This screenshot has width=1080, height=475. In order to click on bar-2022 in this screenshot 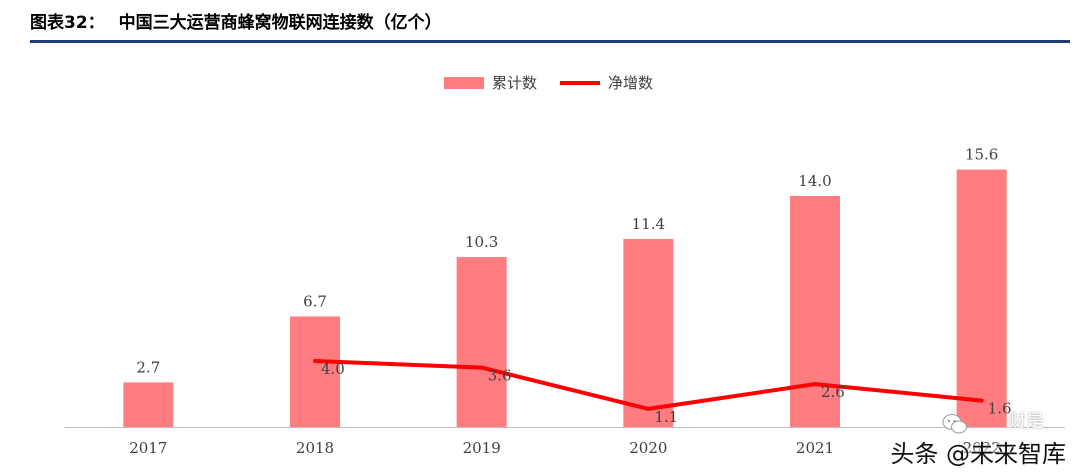, I will do `click(981, 298)`.